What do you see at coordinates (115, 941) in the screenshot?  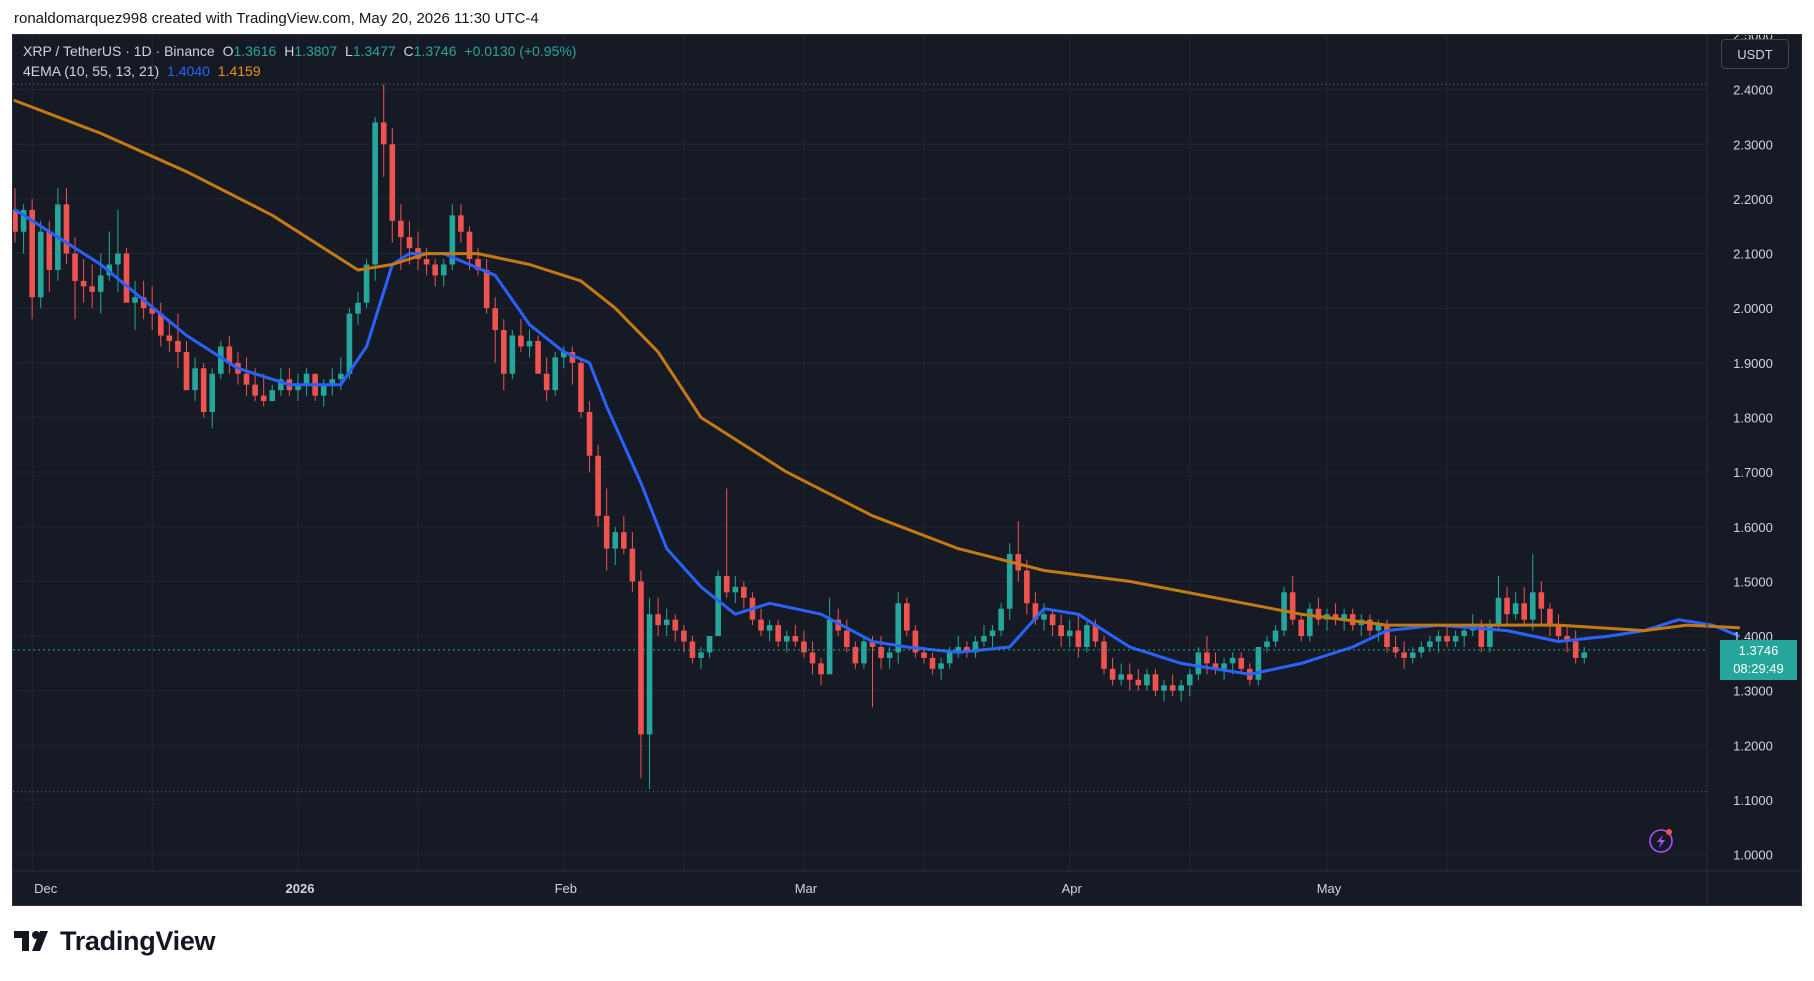 I see `tradingview-logo: TradingView` at bounding box center [115, 941].